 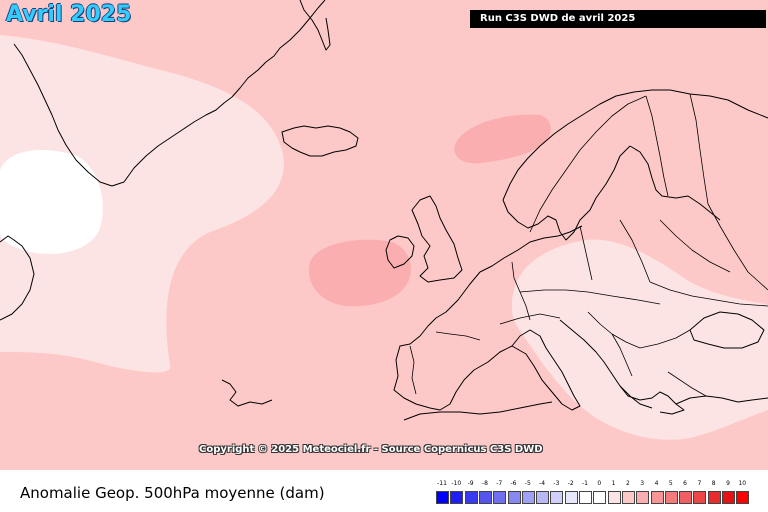 What do you see at coordinates (606, 364) in the screenshot?
I see `coast-balkans` at bounding box center [606, 364].